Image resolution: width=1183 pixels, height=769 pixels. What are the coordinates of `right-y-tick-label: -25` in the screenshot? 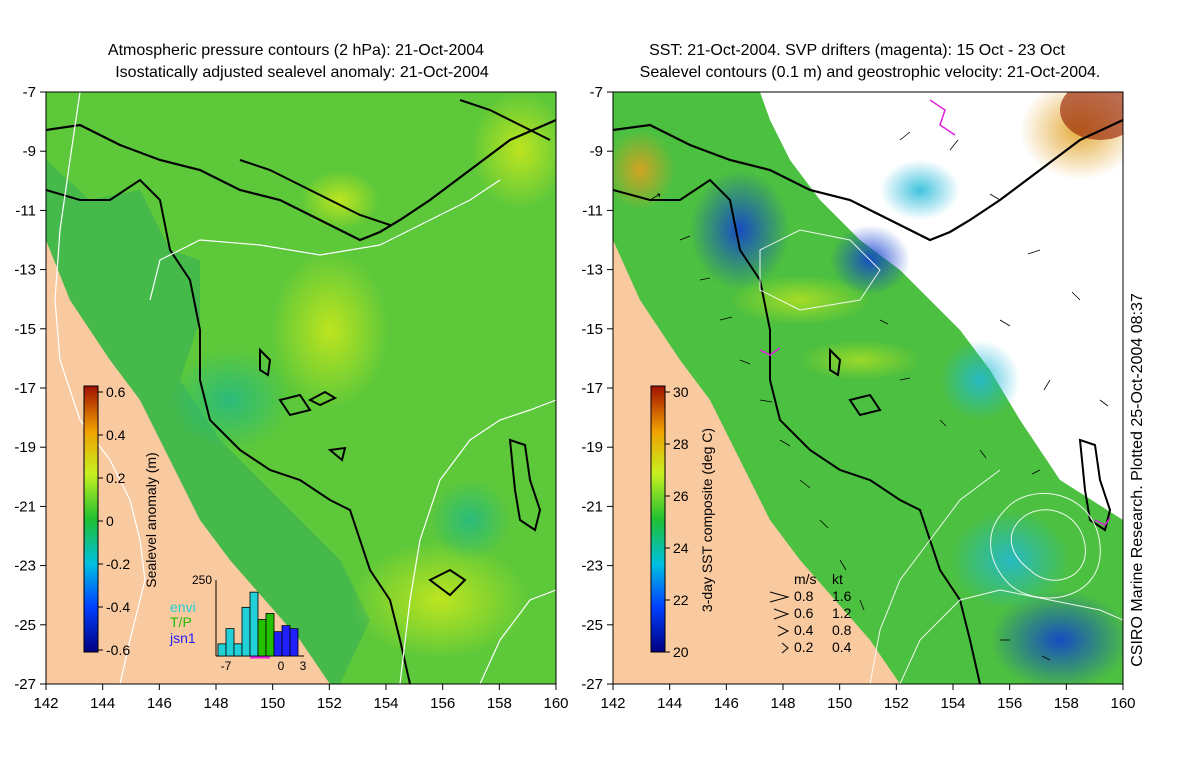 It's located at (592, 625).